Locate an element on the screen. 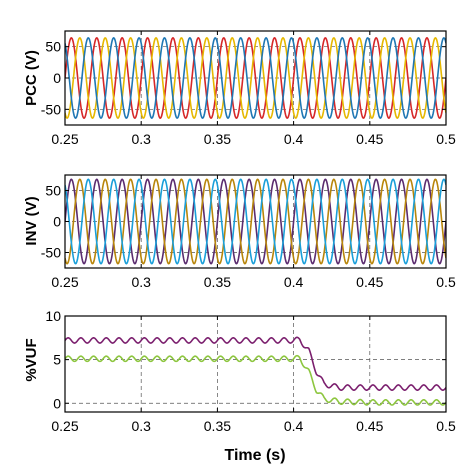  inv-y-tick-label: 50 is located at coordinates (53, 191).